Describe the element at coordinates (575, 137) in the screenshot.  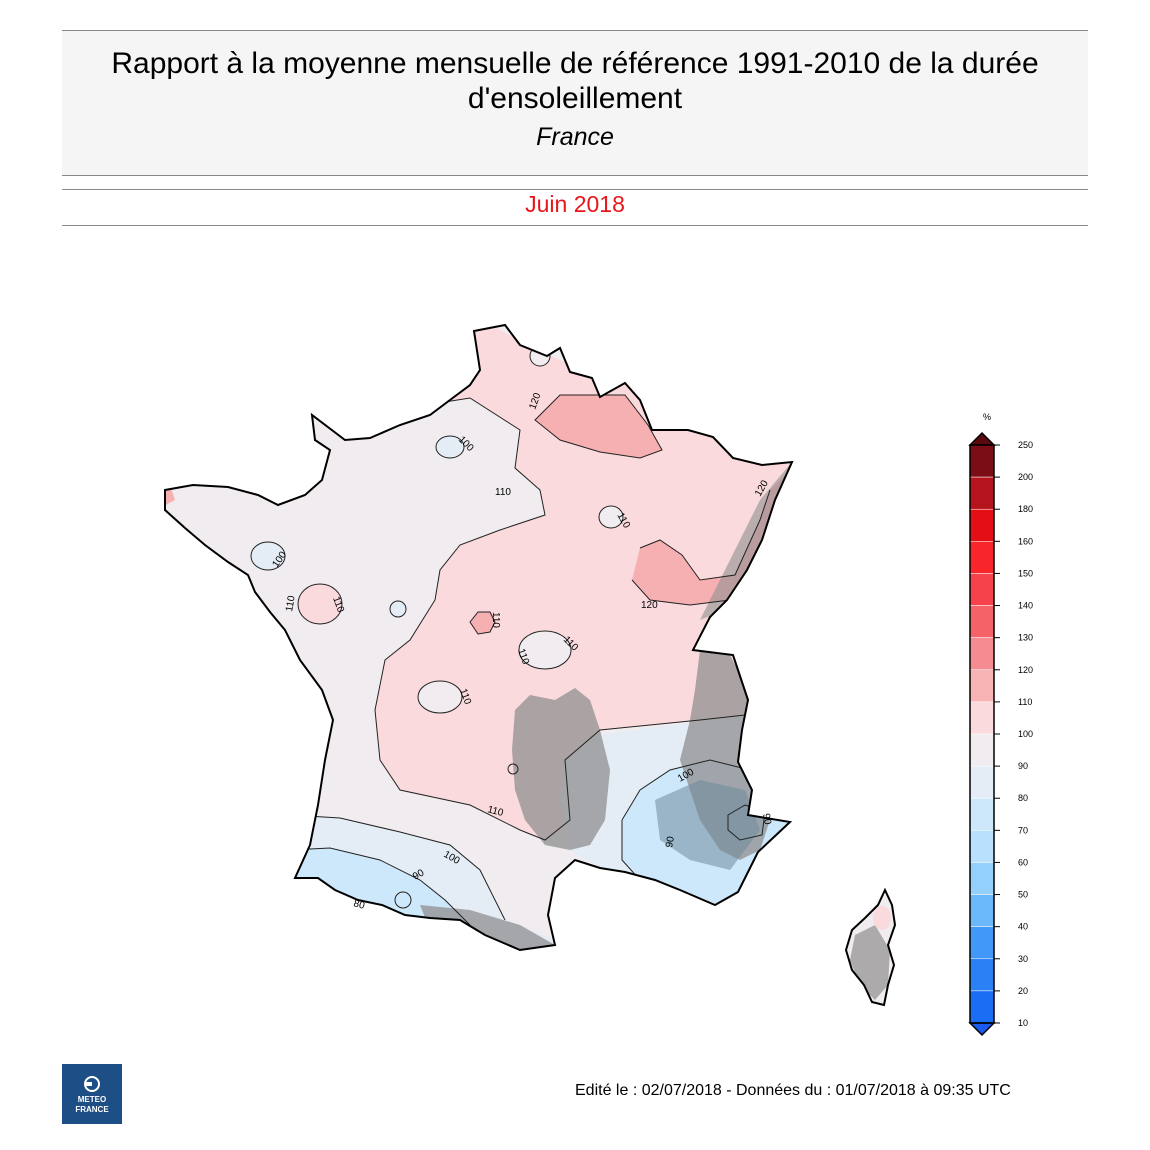
I see `region-subtitle: France` at that location.